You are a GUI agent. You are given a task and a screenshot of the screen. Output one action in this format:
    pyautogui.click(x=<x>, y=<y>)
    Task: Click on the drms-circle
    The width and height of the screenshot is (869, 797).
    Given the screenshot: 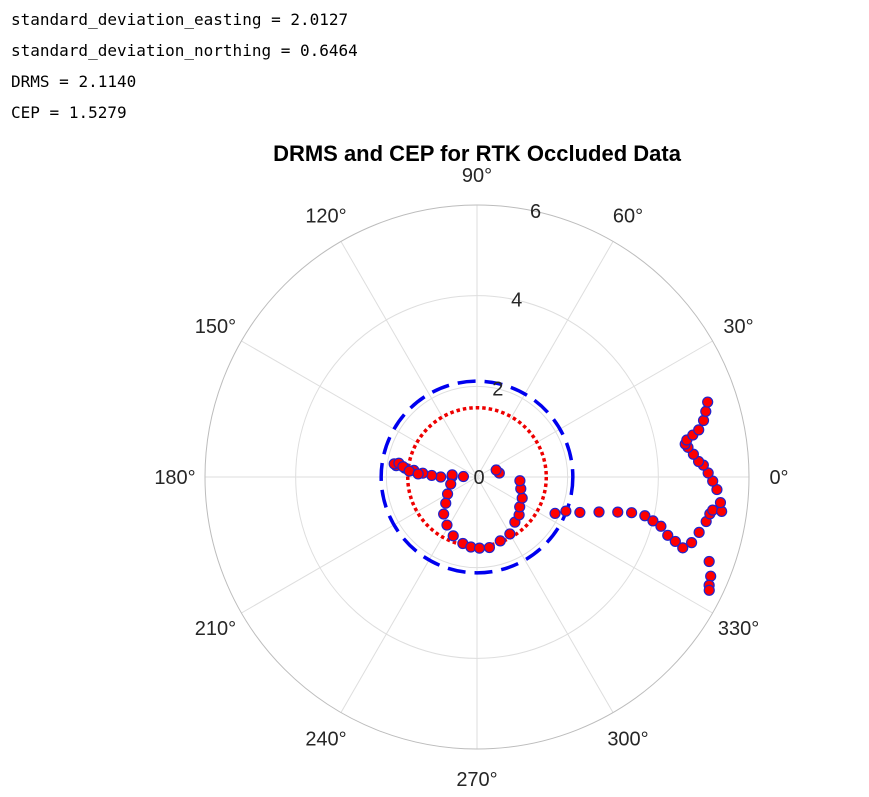 What is the action you would take?
    pyautogui.click(x=477, y=477)
    